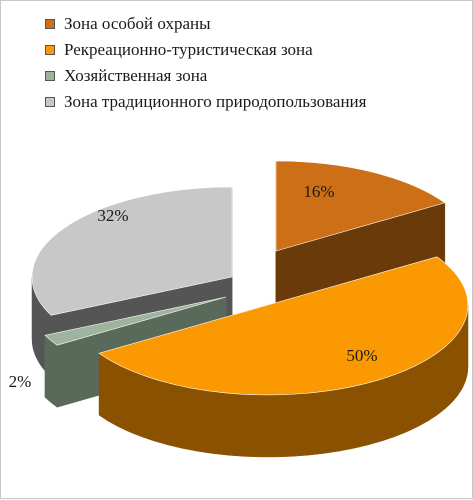 This screenshot has height=500, width=473. What do you see at coordinates (318, 191) in the screenshot?
I see `data-label-protected-zone: 16%` at bounding box center [318, 191].